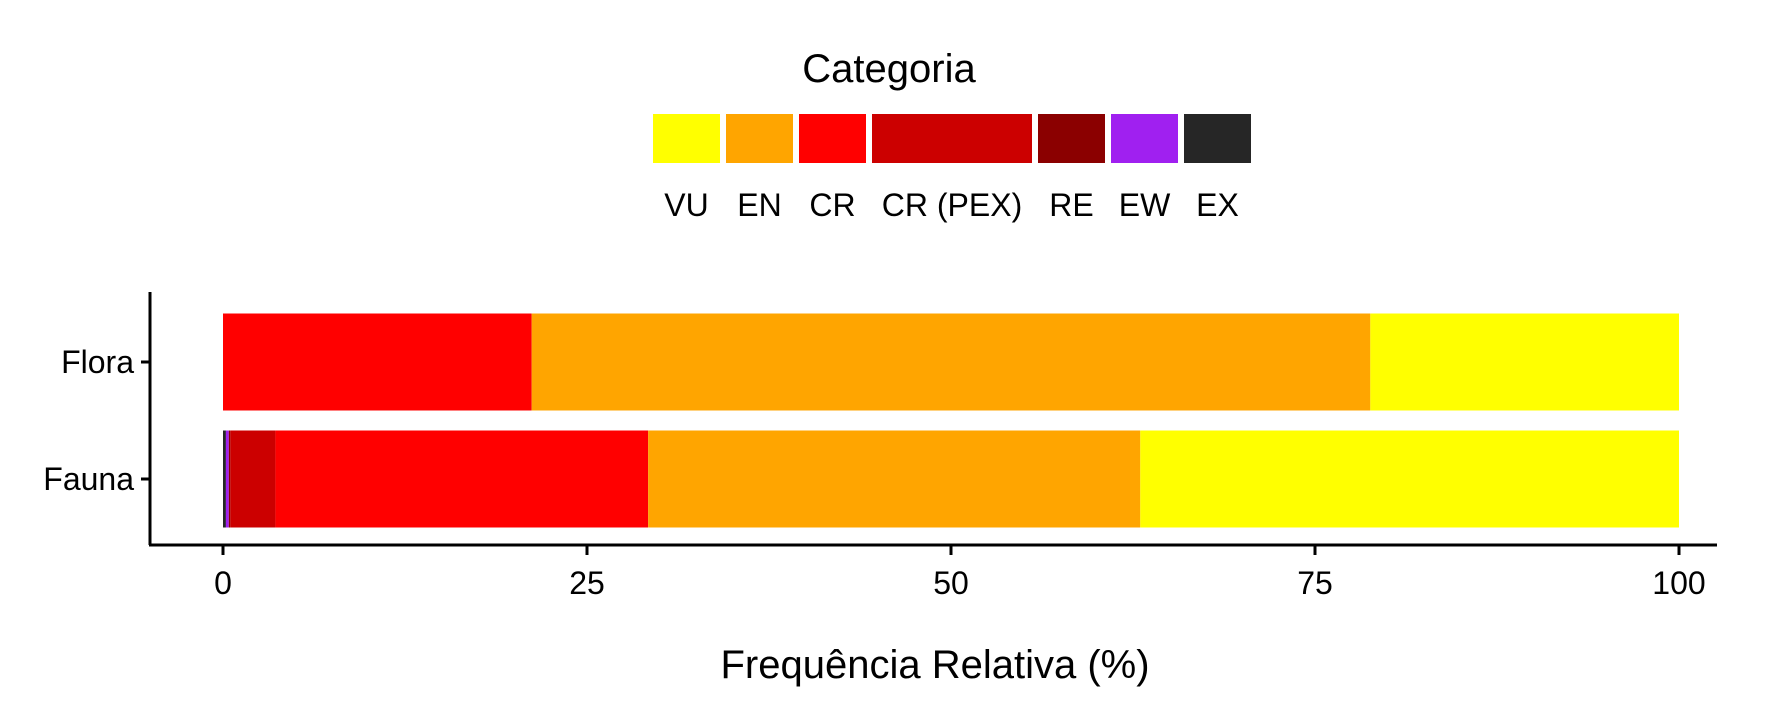 The image size is (1771, 708). Describe the element at coordinates (97, 362) in the screenshot. I see `y-tick-label-flora: Flora` at that location.